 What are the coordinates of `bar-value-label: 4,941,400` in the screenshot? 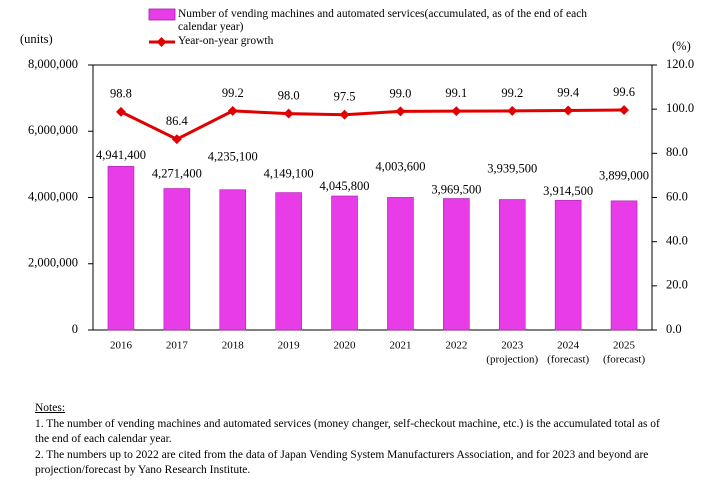 It's located at (121, 155).